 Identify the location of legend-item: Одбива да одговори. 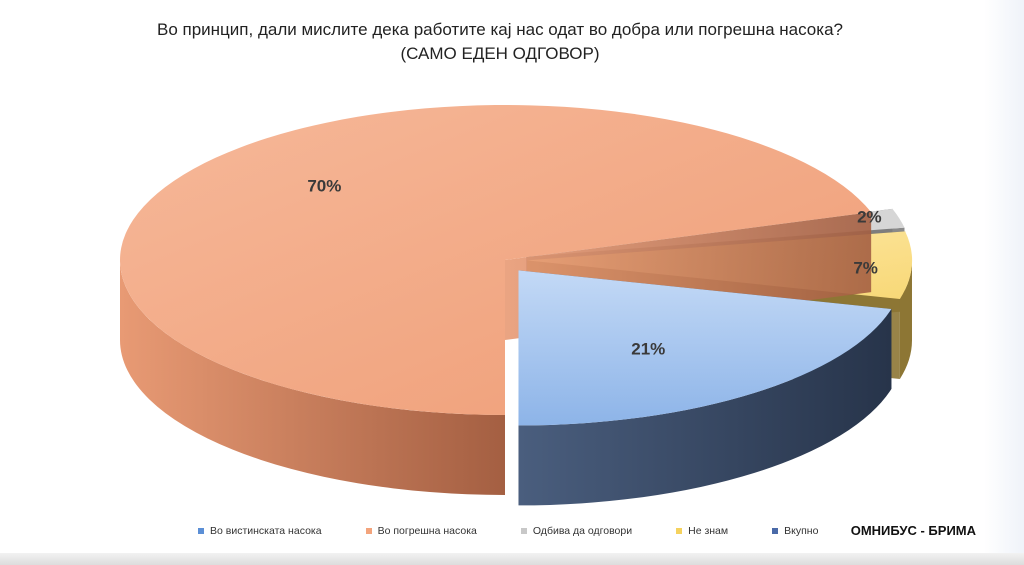
(576, 531).